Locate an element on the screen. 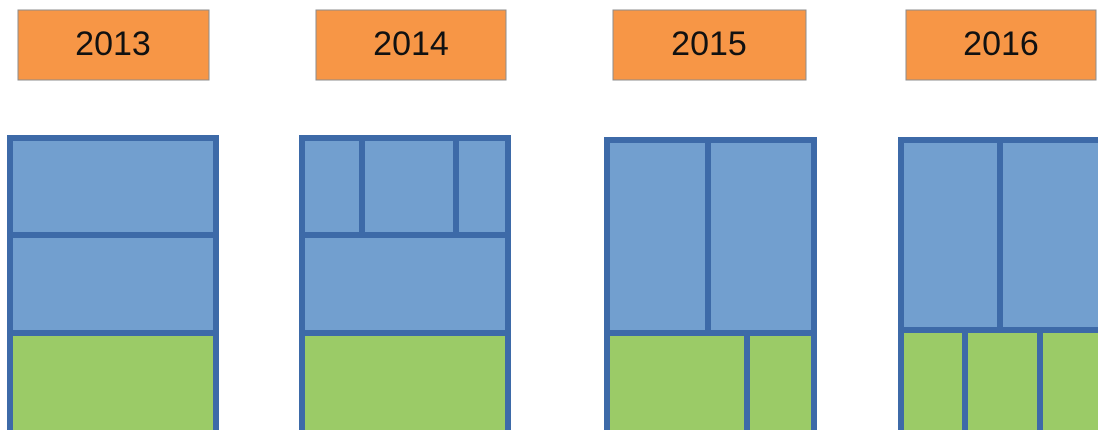 Image resolution: width=1098 pixels, height=430 pixels. year-label: 2016 is located at coordinates (1001, 44).